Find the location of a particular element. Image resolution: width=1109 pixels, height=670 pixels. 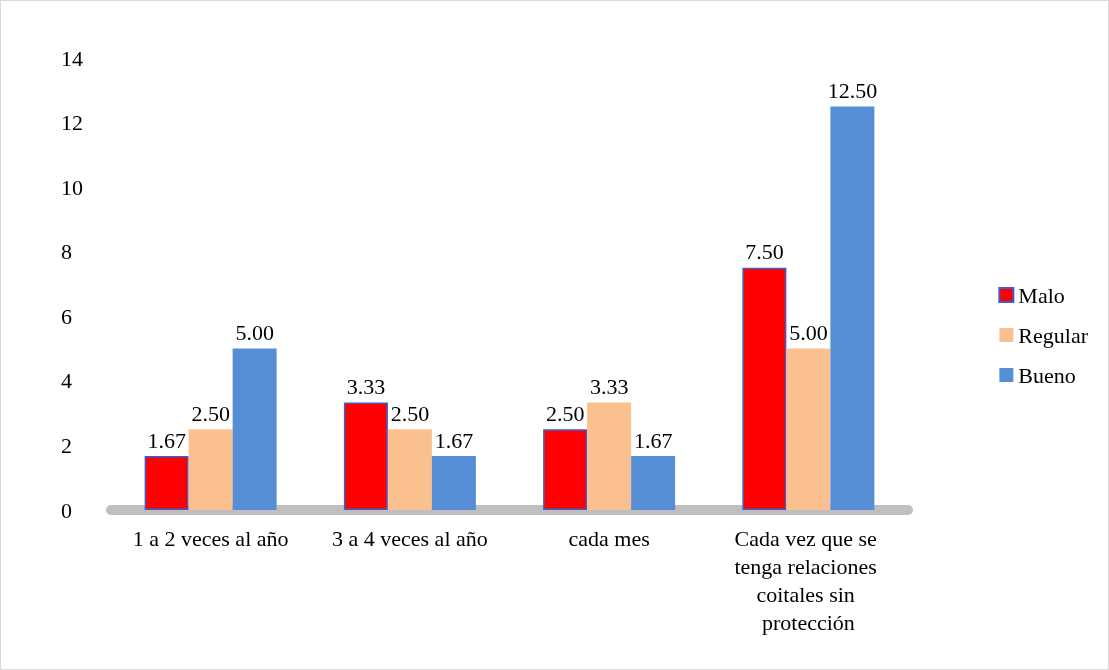

x-tick-label: 1 a 2 veces al año is located at coordinates (210, 538).